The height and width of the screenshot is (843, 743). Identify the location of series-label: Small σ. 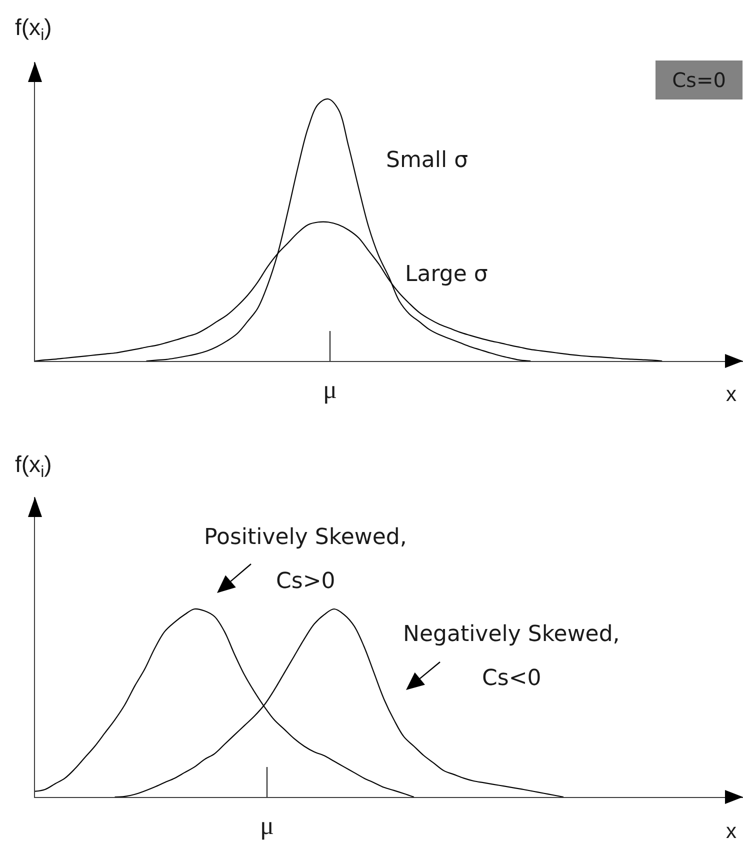
(427, 160).